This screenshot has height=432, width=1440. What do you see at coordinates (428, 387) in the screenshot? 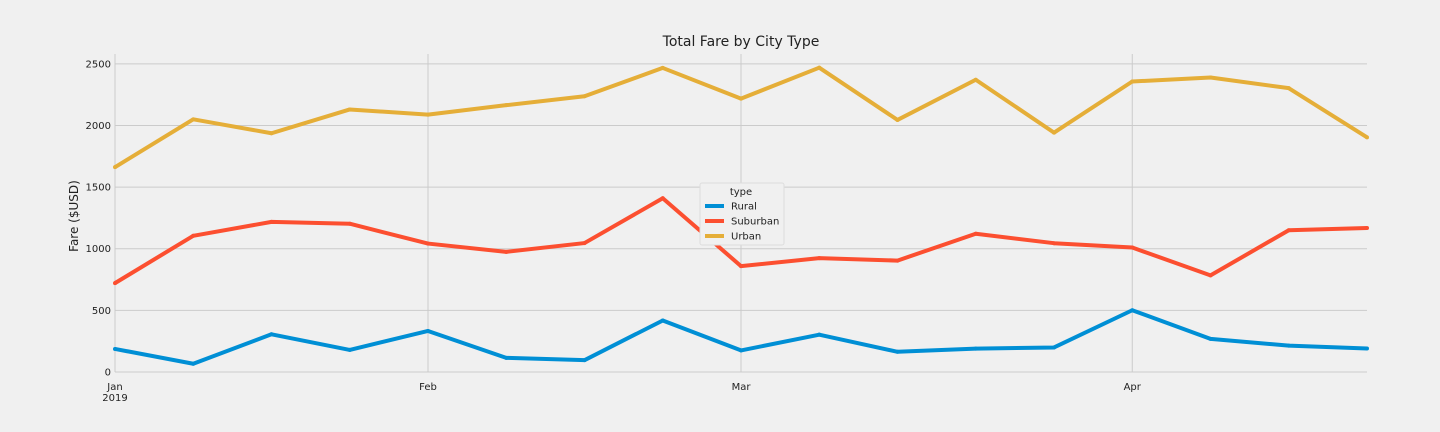
I see `x-tick-label: Feb` at bounding box center [428, 387].